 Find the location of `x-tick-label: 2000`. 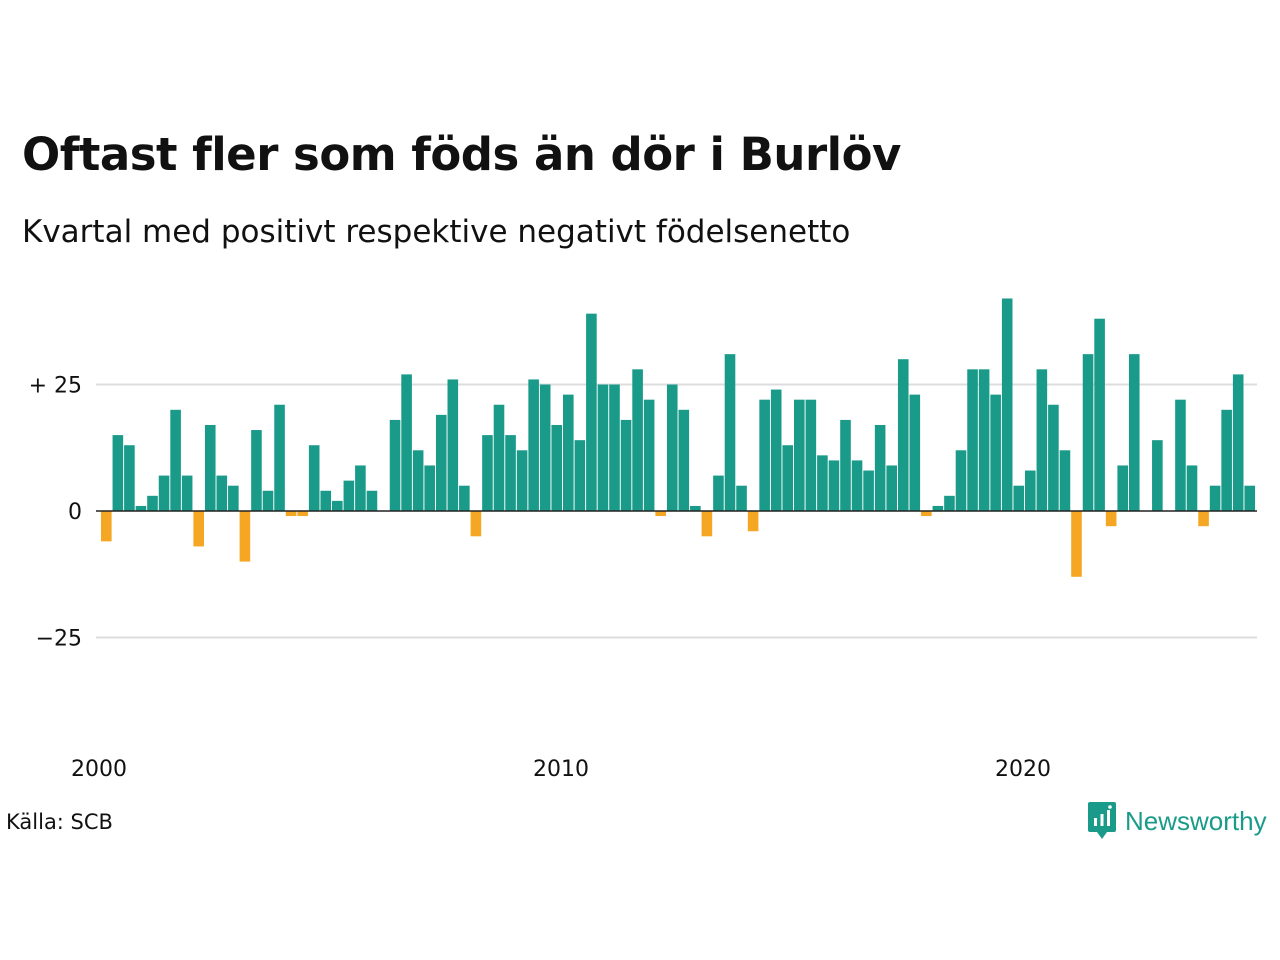

x-tick-label: 2000 is located at coordinates (99, 769).